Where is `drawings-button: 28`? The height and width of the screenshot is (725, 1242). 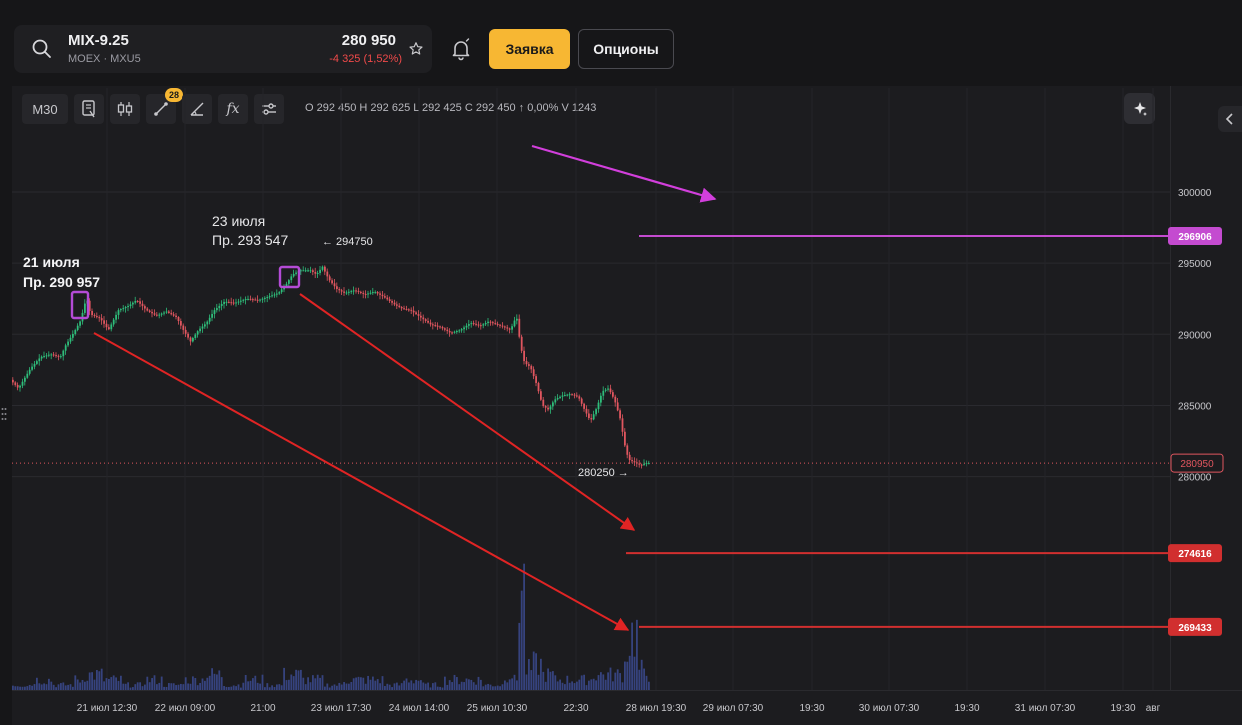
drawings-button: 28 is located at coordinates (164, 106).